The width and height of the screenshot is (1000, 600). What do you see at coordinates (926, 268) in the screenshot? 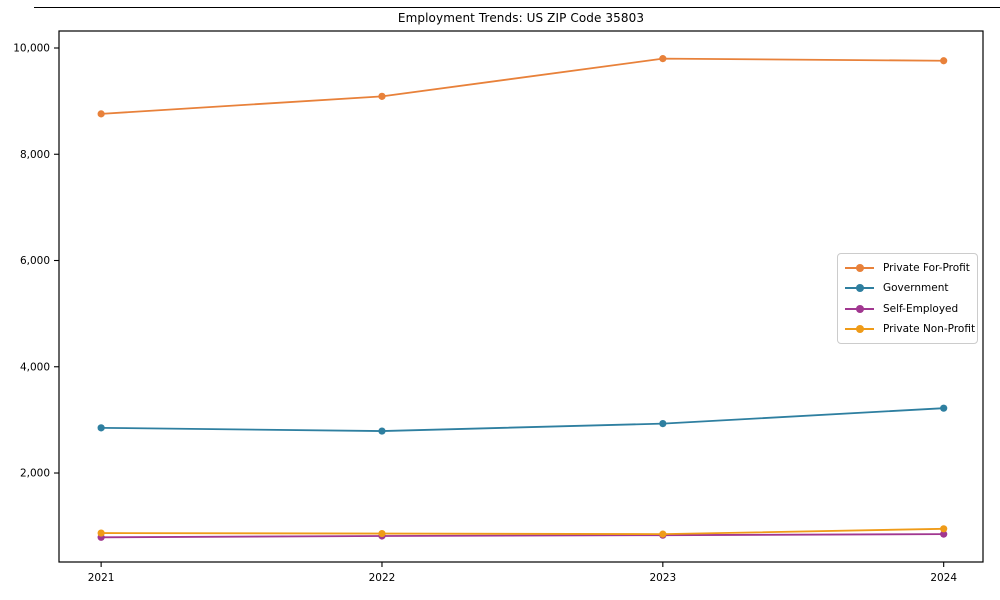
I see `legend-label: Private For-Profit` at bounding box center [926, 268].